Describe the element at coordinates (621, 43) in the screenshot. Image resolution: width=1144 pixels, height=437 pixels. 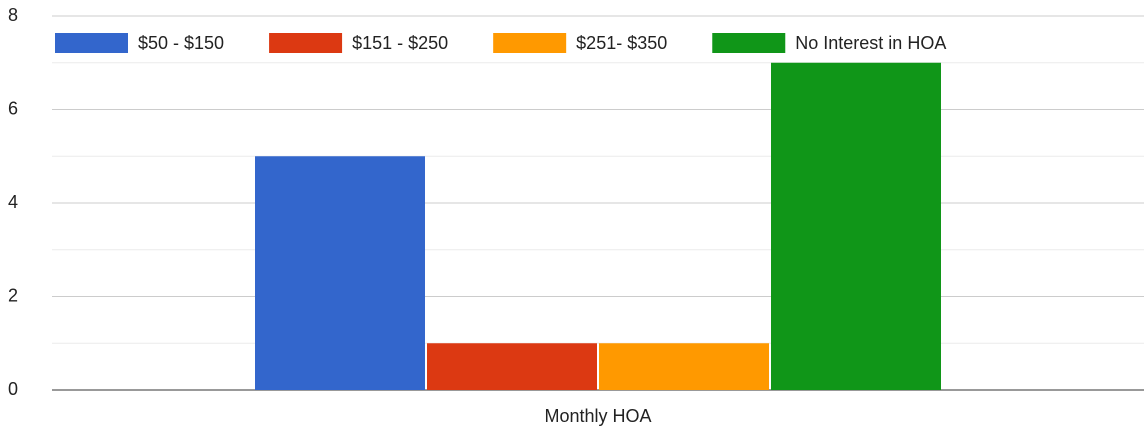
I see `legend-label: $251- $350` at that location.